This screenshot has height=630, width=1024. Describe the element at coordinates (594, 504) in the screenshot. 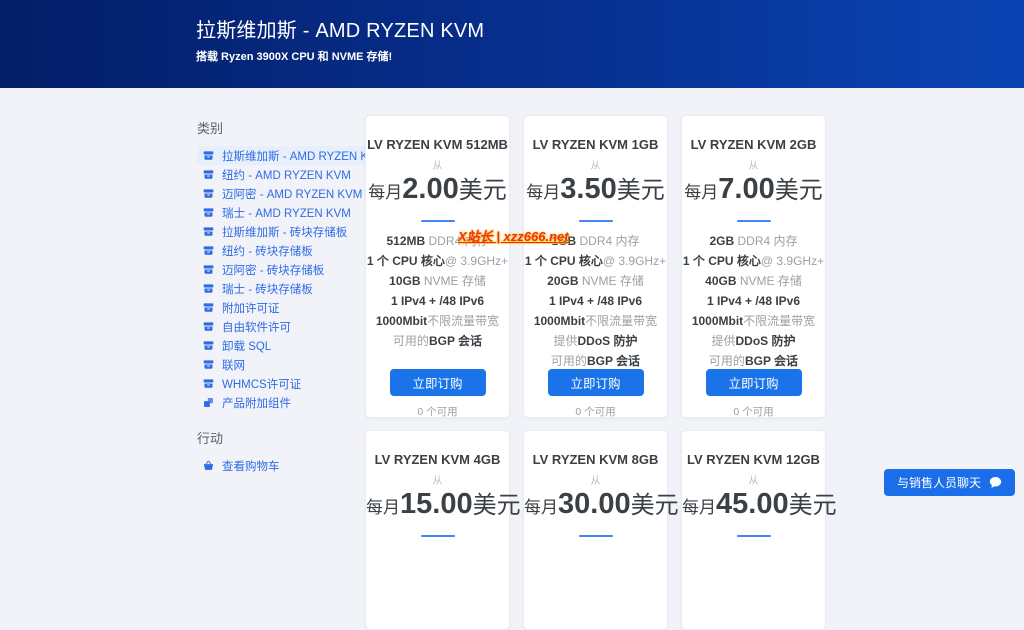

I see `price-value: 30.00` at that location.